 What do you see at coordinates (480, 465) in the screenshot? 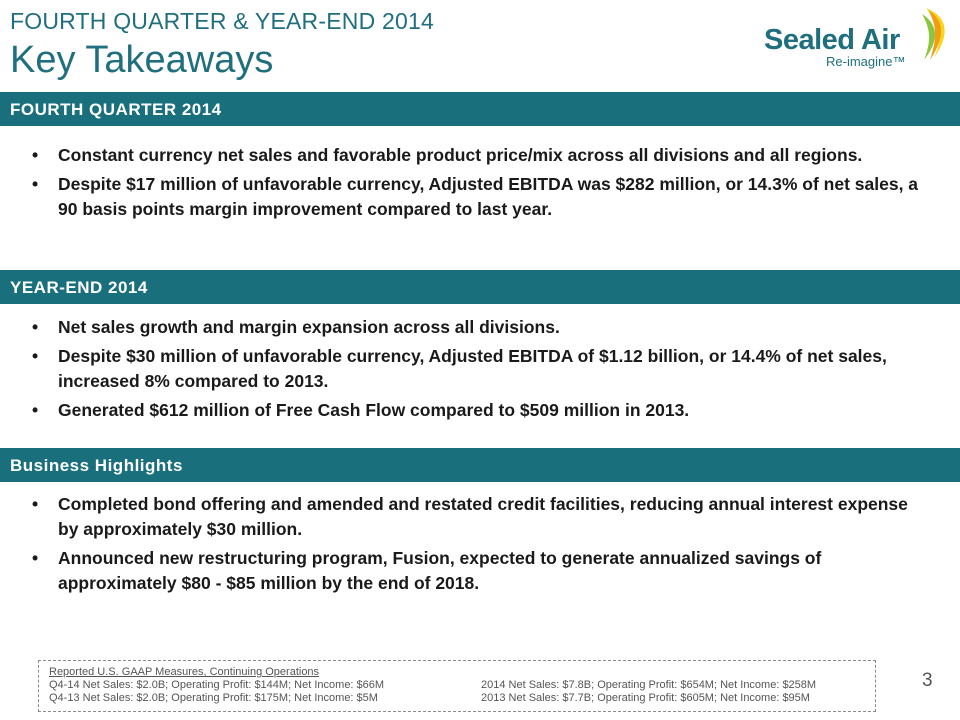
I see `section-band-business-highlights: Business Highlights` at bounding box center [480, 465].